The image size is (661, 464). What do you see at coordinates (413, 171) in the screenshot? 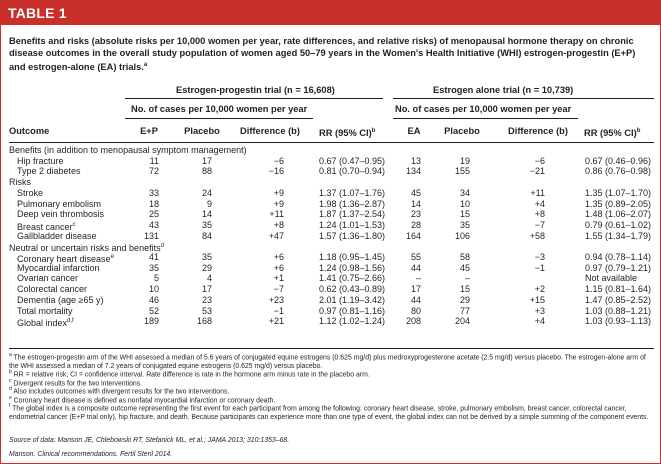
I see `cell-ea: 134` at bounding box center [413, 171].